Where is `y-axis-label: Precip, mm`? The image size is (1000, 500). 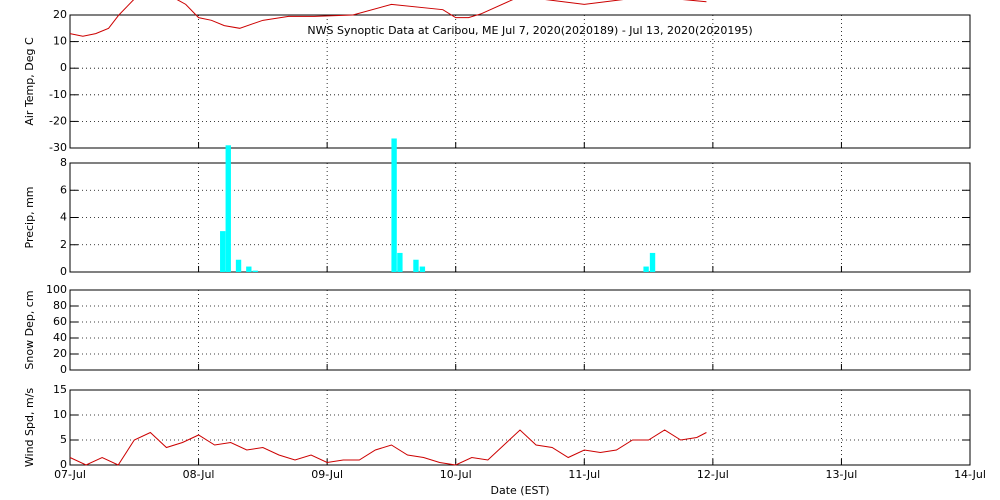
y-axis-label: Precip, mm is located at coordinates (29, 218).